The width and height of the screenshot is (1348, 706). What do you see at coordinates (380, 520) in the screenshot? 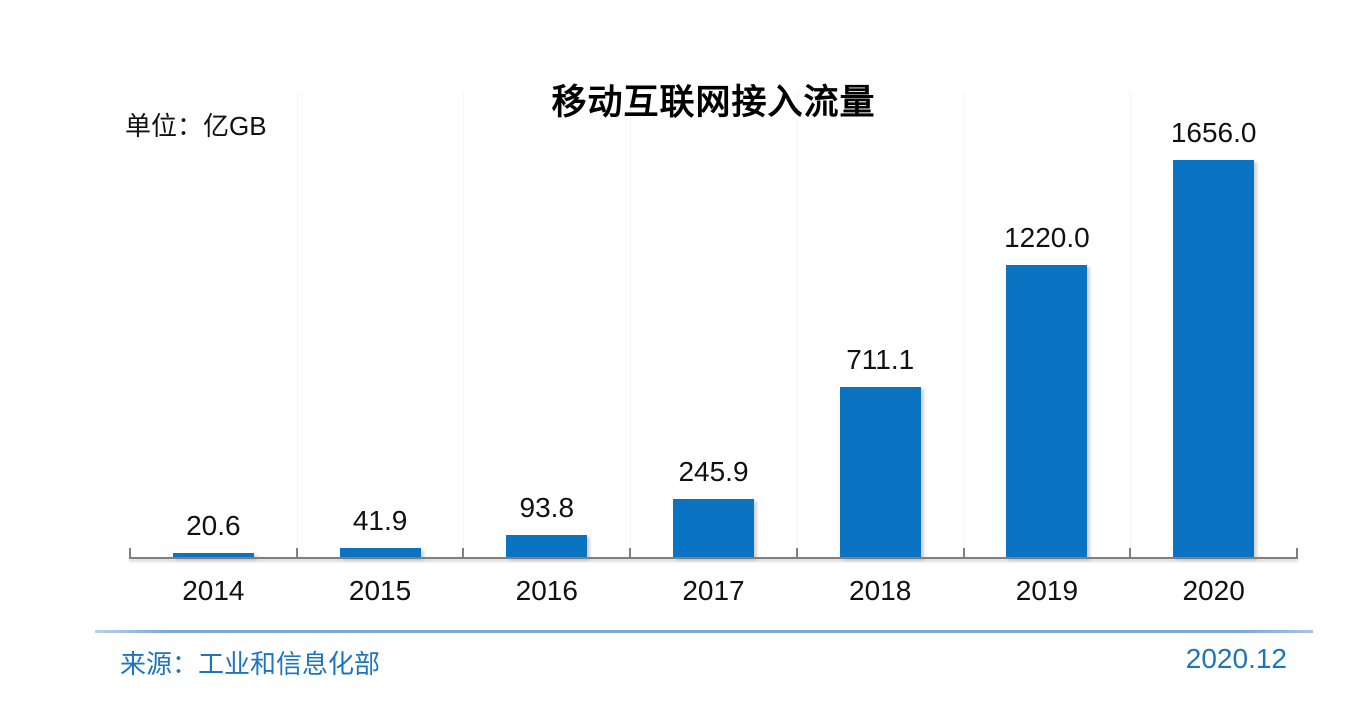
I see `bar-value-label-2015: 41.9` at bounding box center [380, 520].